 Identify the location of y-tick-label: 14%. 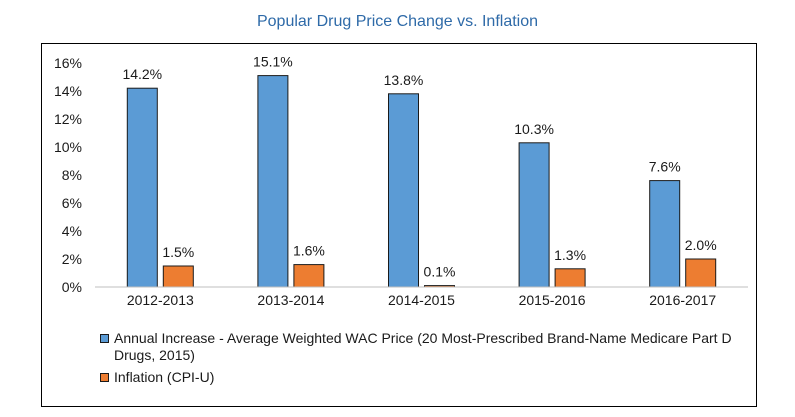
(68, 91).